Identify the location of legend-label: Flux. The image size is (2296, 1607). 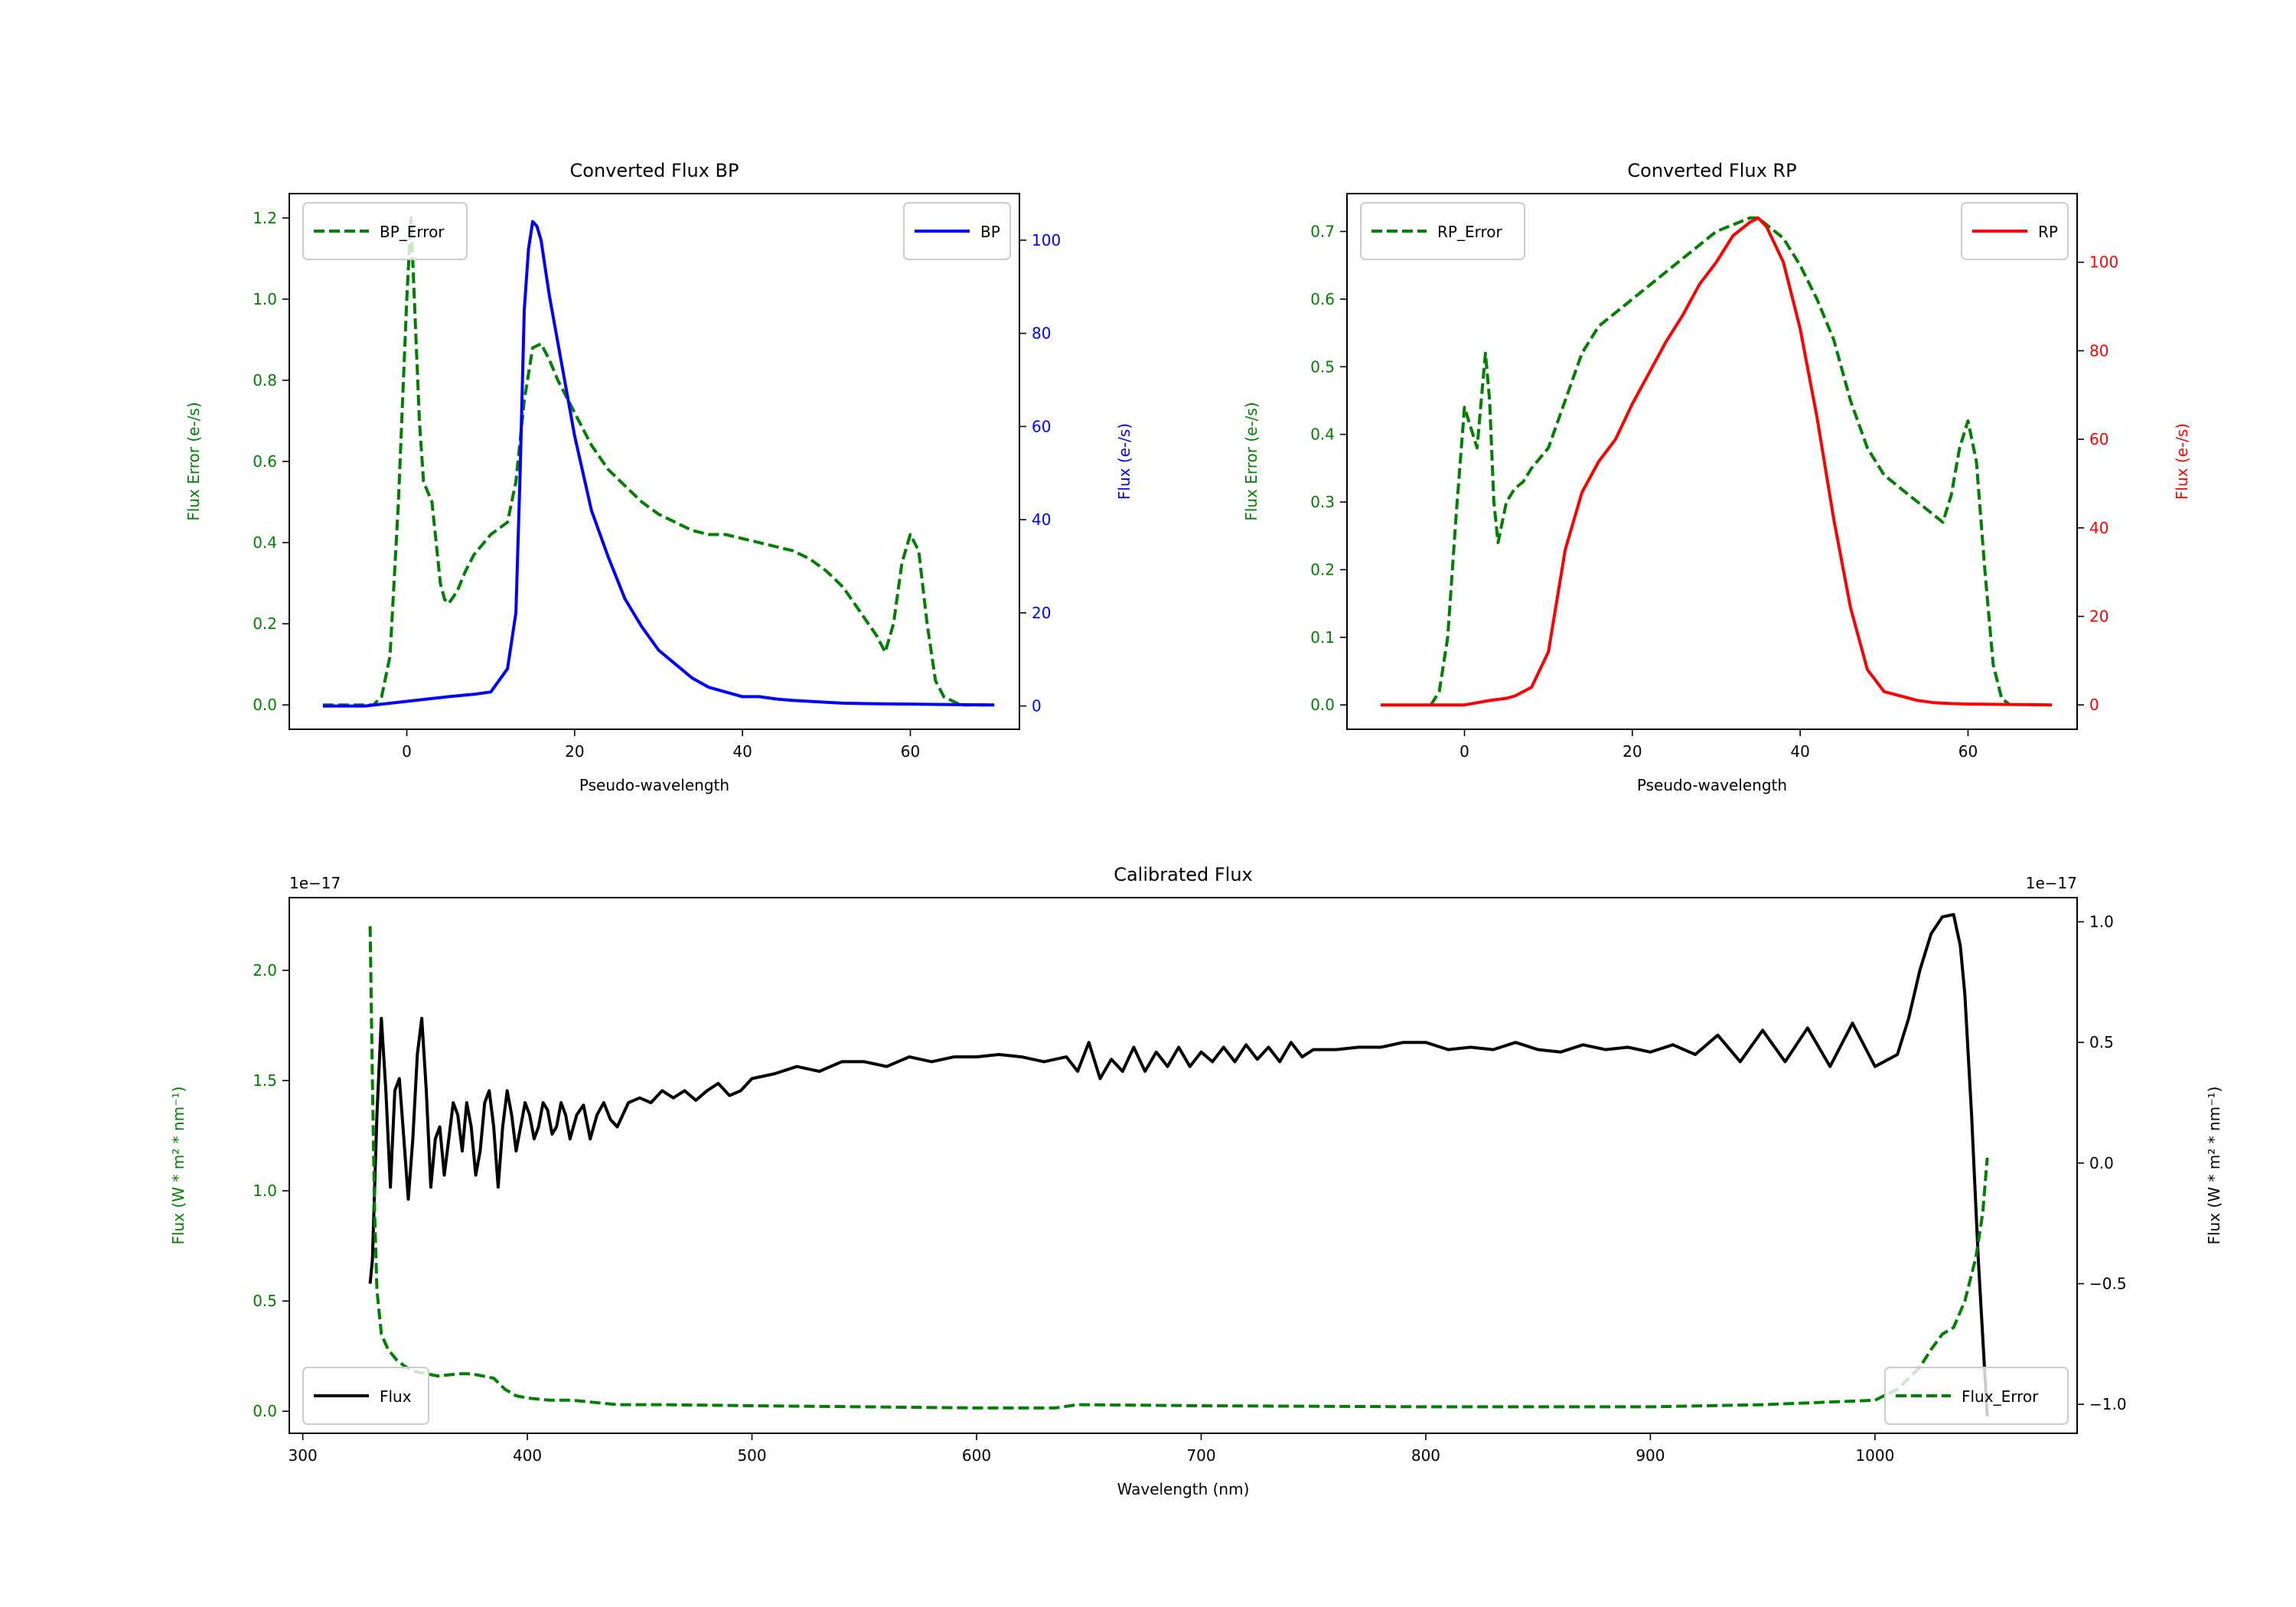
(396, 1396).